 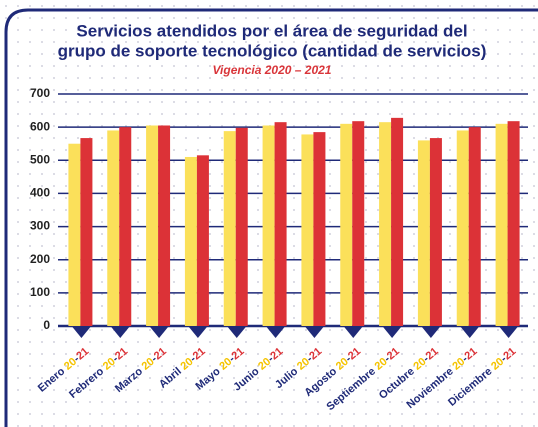 I want to click on category-name: Enero, so click(x=52, y=379).